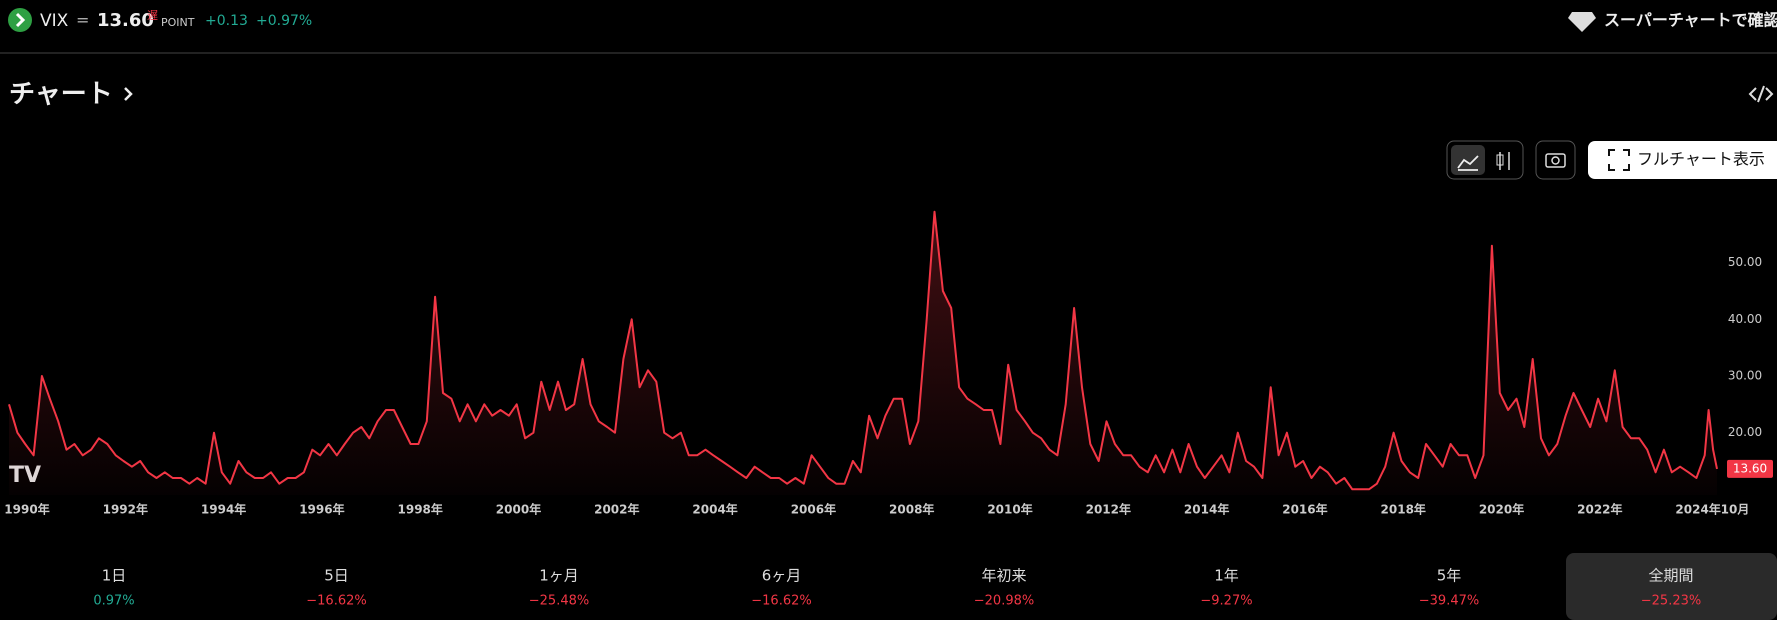  Describe the element at coordinates (1009, 509) in the screenshot. I see `x-tick-label: 2010年` at that location.